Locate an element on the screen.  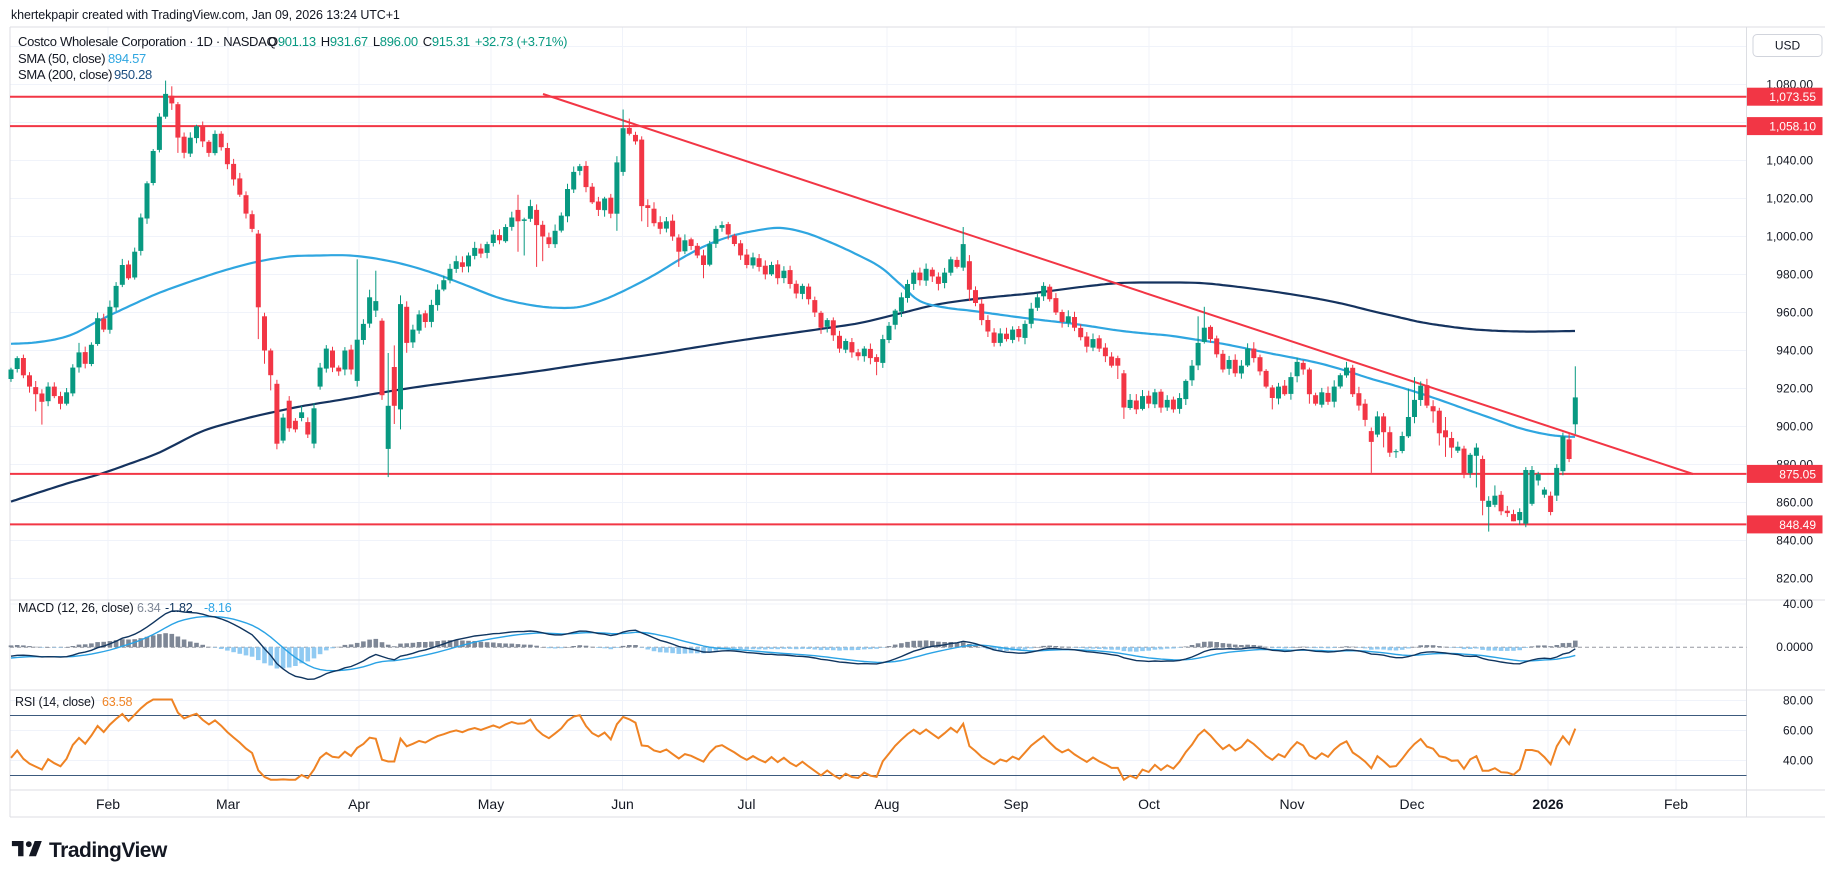
svg-text: Nov is located at coordinates (1292, 804).